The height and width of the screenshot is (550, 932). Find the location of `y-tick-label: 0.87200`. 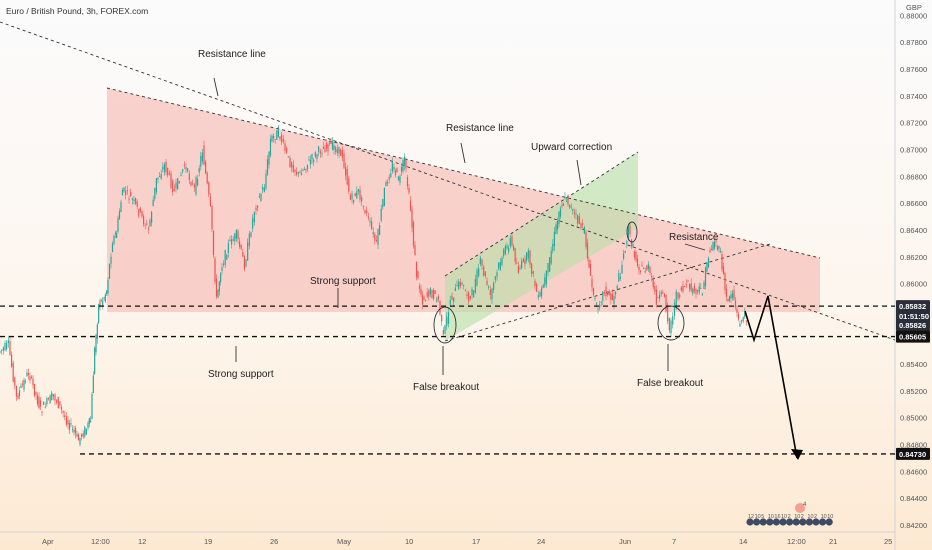

y-tick-label: 0.87200 is located at coordinates (913, 123).